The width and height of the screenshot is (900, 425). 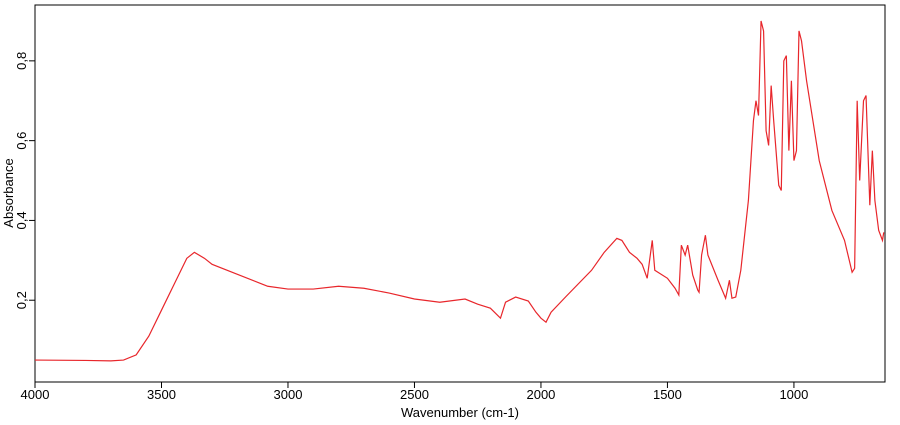 What do you see at coordinates (460, 412) in the screenshot?
I see `x-axis-label: Wavenumber (cm-1)` at bounding box center [460, 412].